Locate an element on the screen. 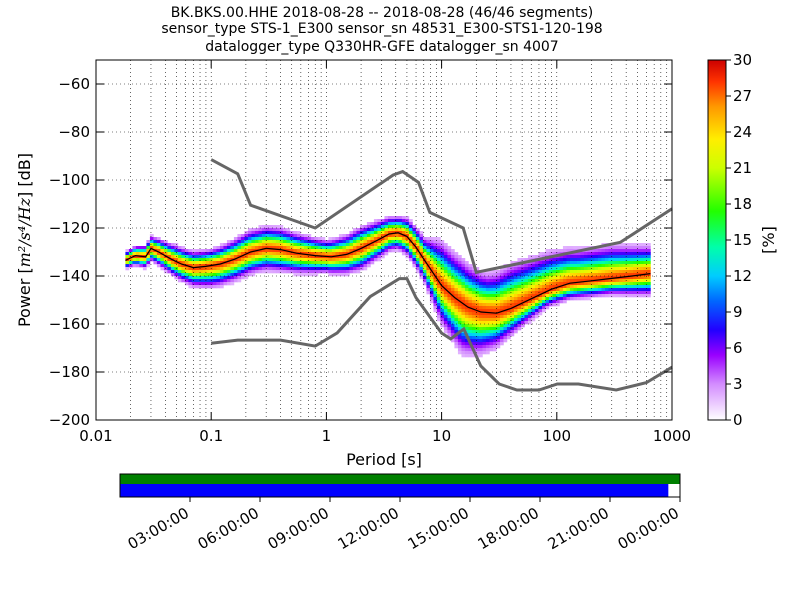 The image size is (800, 600). x-tick-label: 0.01 is located at coordinates (95, 436).